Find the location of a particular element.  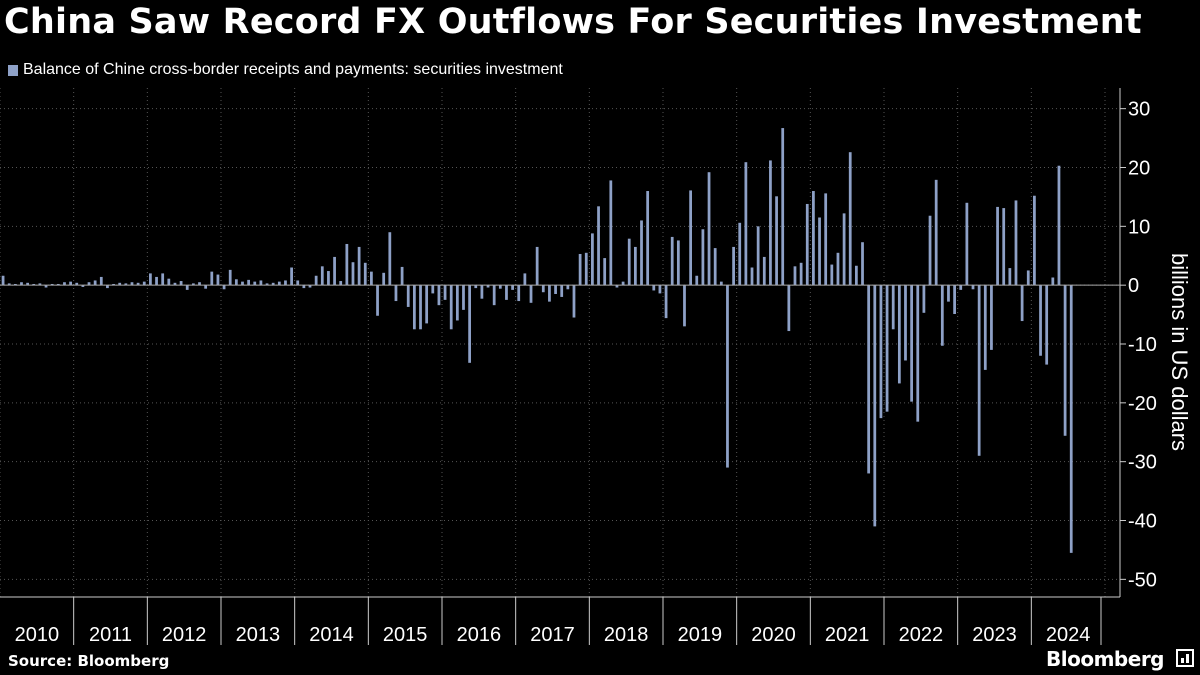

x-tick-label: 2012 is located at coordinates (184, 635).